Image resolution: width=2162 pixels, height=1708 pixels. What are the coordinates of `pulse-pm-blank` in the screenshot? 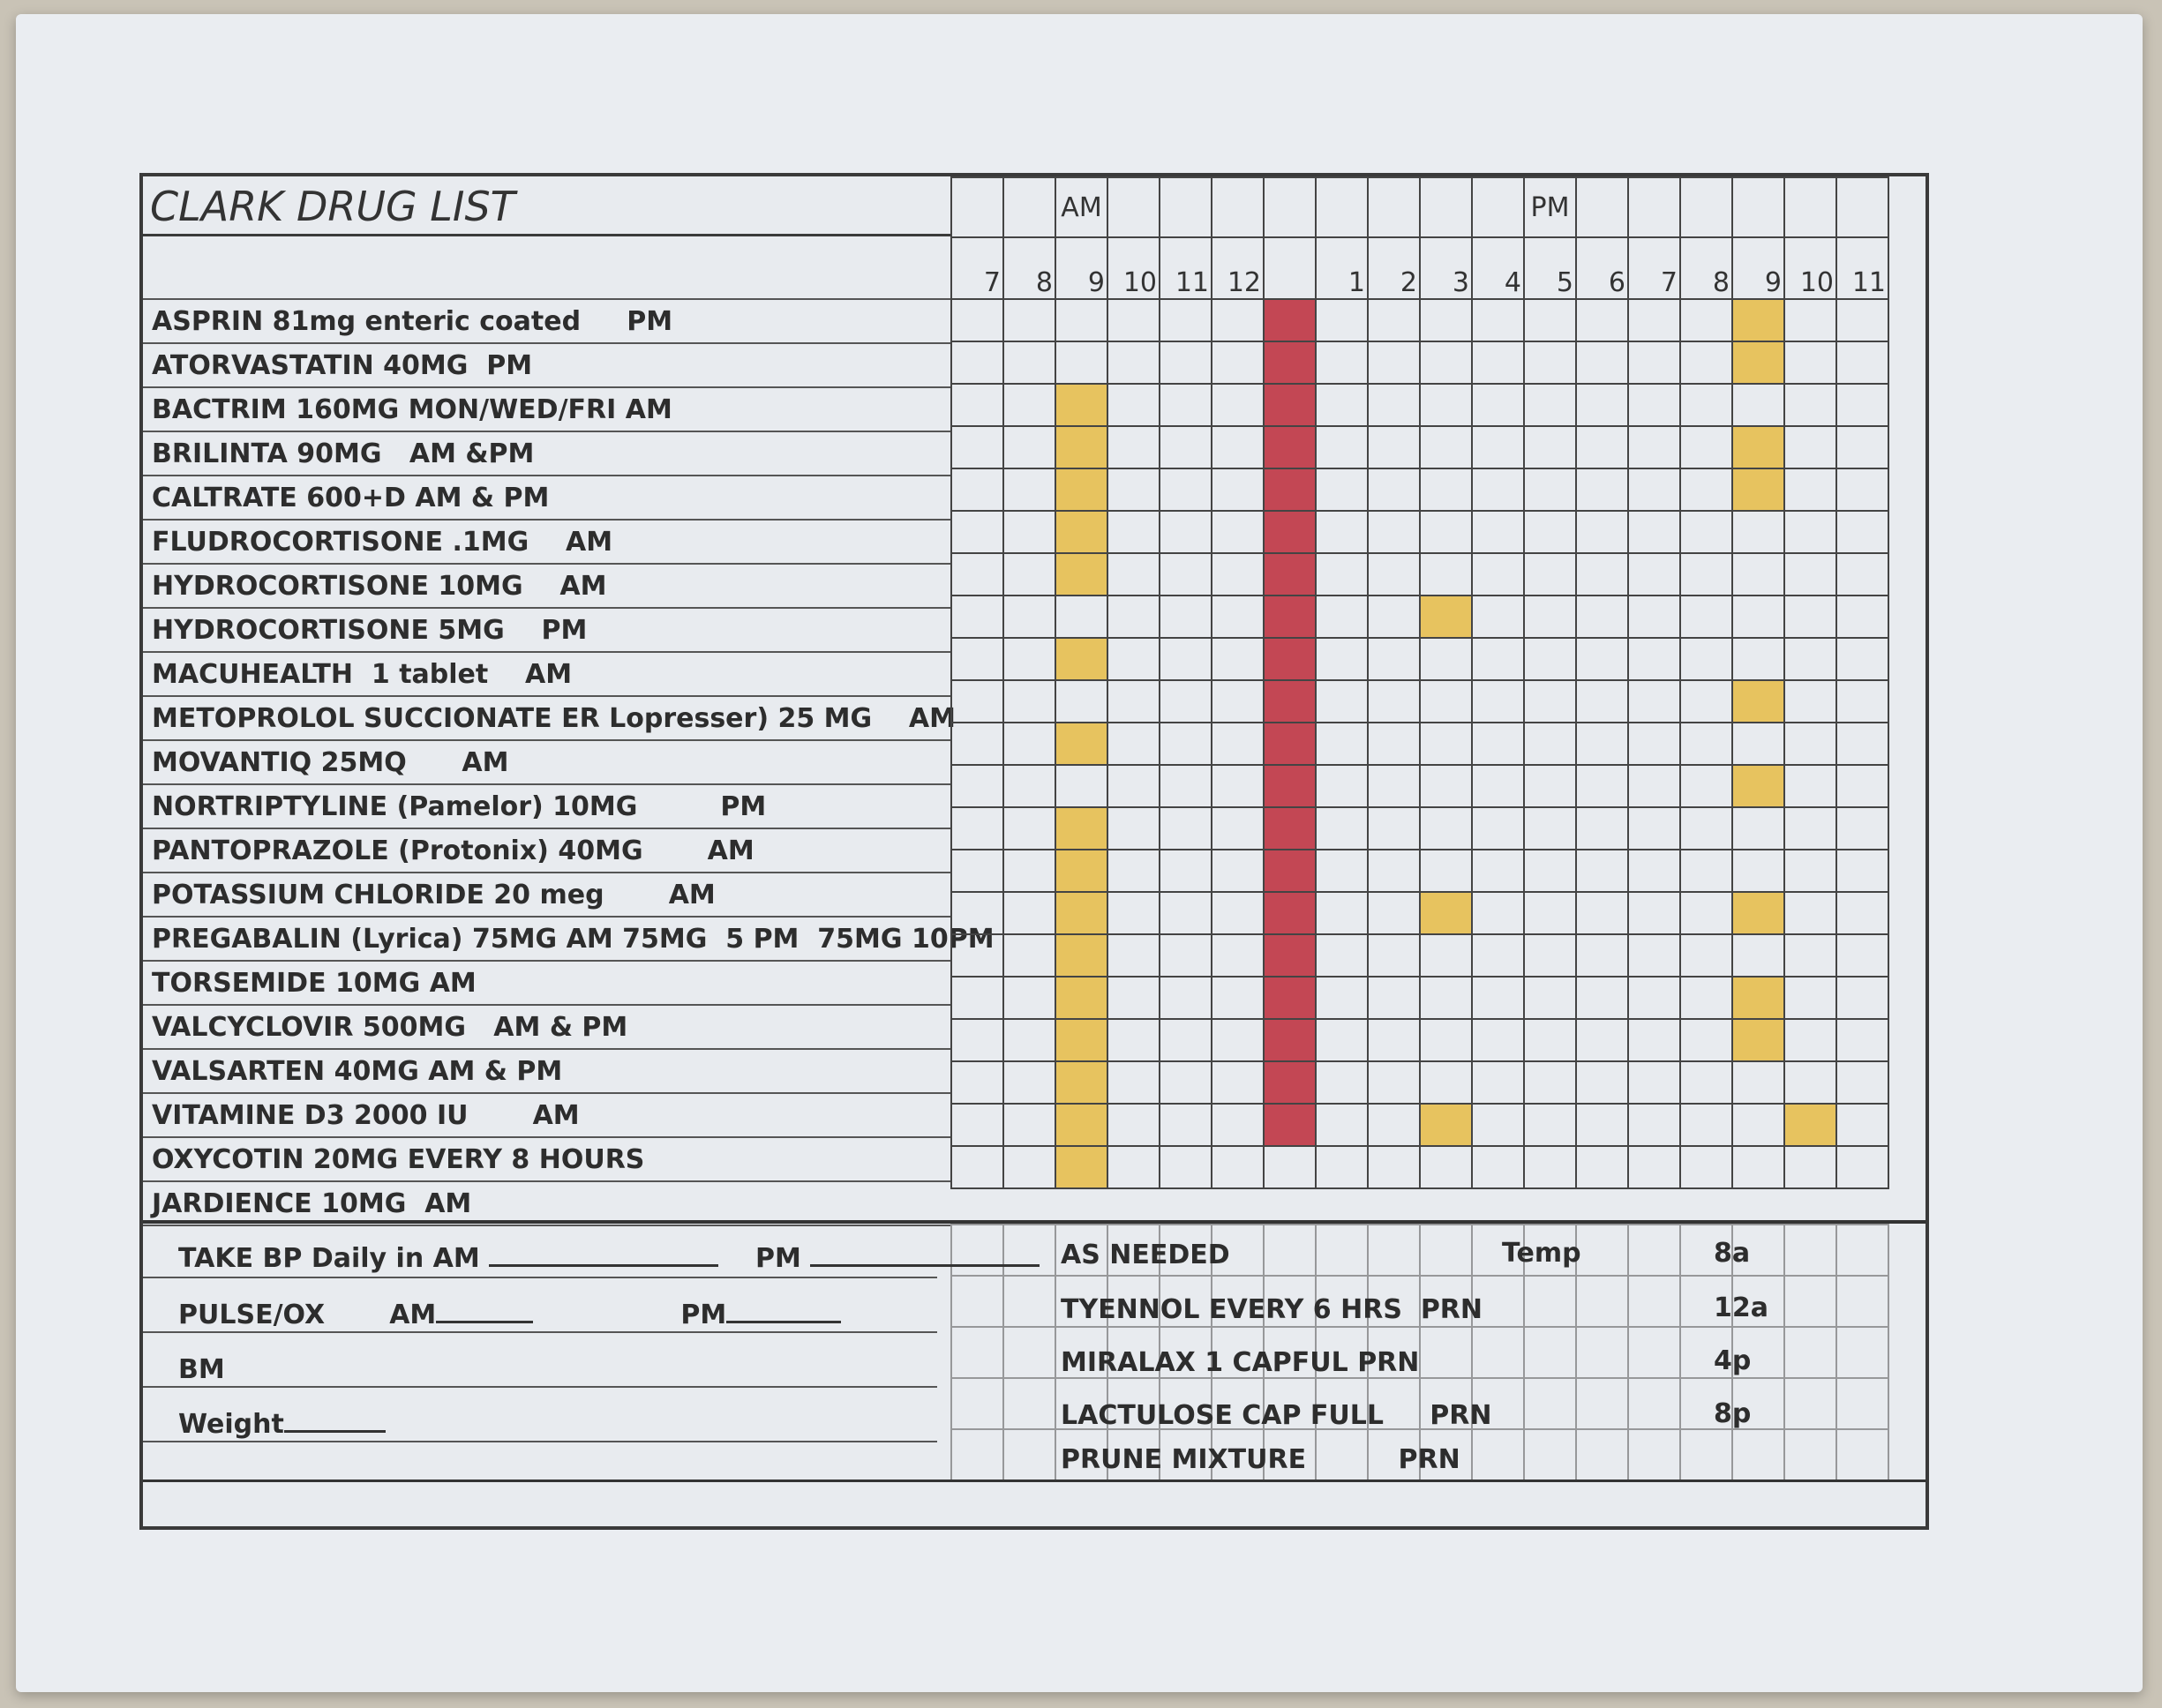 It's located at (784, 1311).